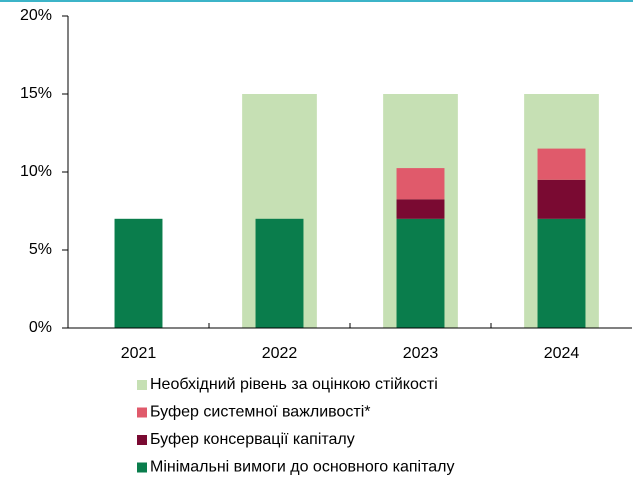 This screenshot has height=479, width=633. What do you see at coordinates (40, 327) in the screenshot?
I see `y-tick-label: 0%` at bounding box center [40, 327].